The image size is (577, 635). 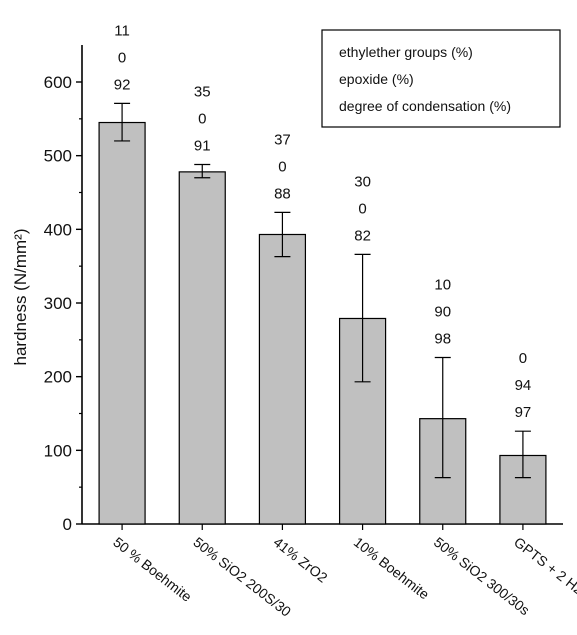 What do you see at coordinates (442, 312) in the screenshot?
I see `annotation-epoxide: 90` at bounding box center [442, 312].